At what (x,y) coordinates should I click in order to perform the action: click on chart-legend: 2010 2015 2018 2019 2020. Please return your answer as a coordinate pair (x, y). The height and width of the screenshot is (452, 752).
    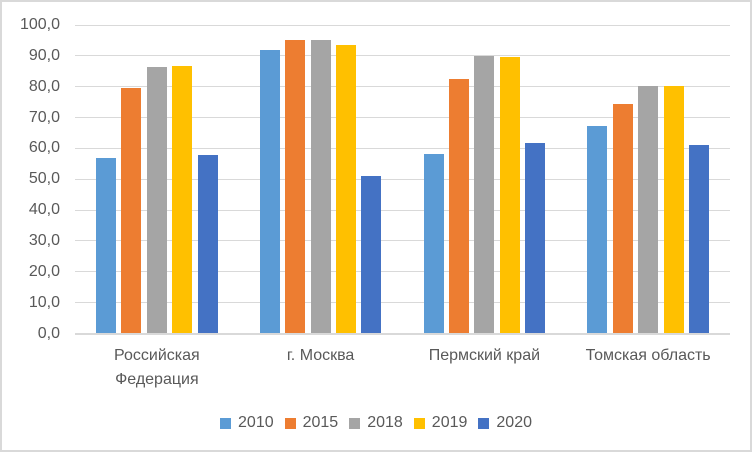
    Looking at the image, I should click on (376, 423).